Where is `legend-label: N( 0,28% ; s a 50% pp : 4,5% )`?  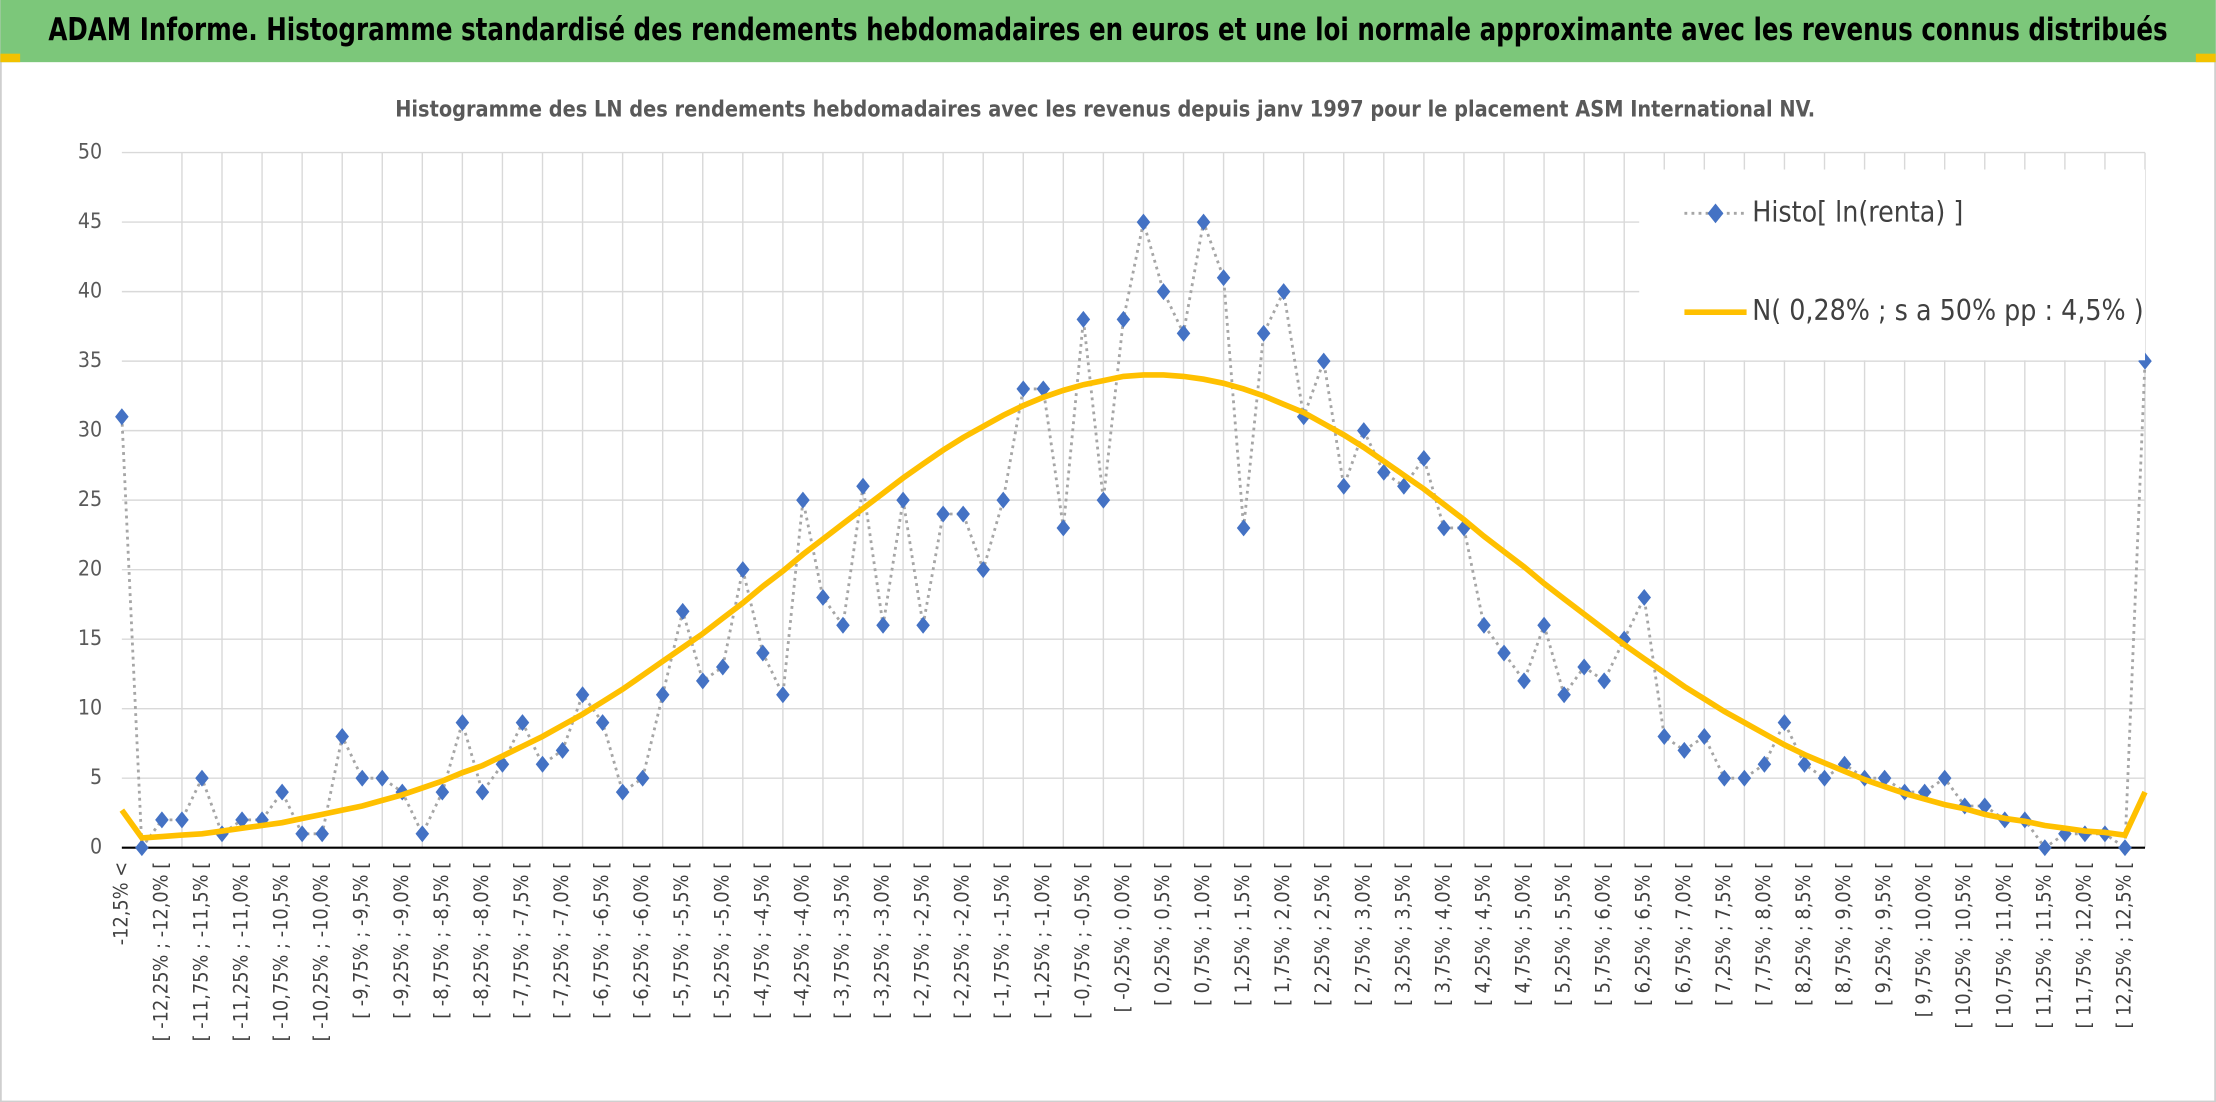
legend-label: N( 0,28% ; s a 50% pp : 4,5% ) is located at coordinates (1947, 310).